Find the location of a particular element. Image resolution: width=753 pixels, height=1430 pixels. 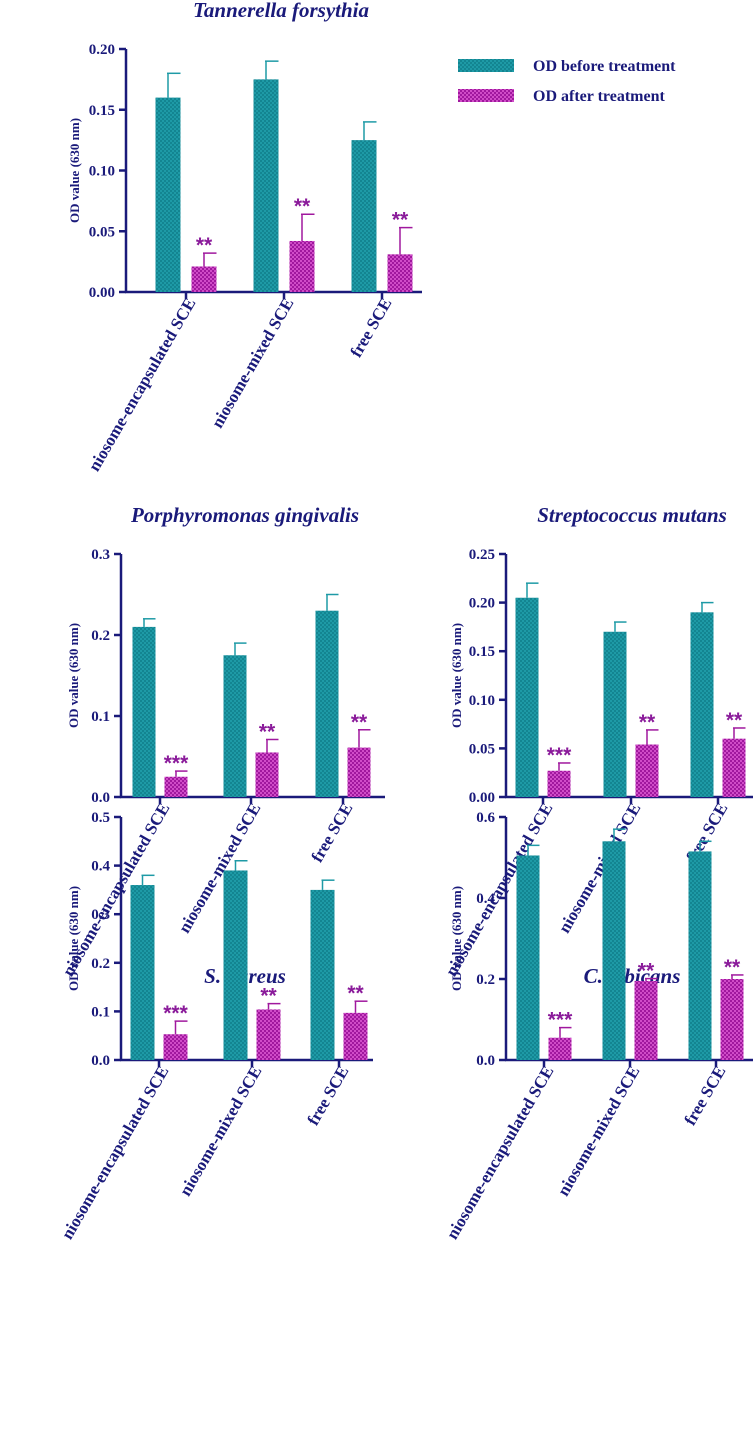

legend-label-before: OD before treatment is located at coordinates (604, 66).